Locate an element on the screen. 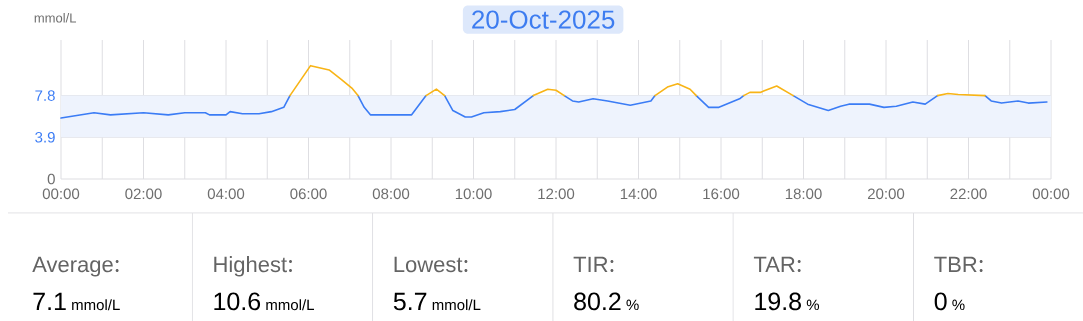  x-tick-label: 12:00 is located at coordinates (556, 194).